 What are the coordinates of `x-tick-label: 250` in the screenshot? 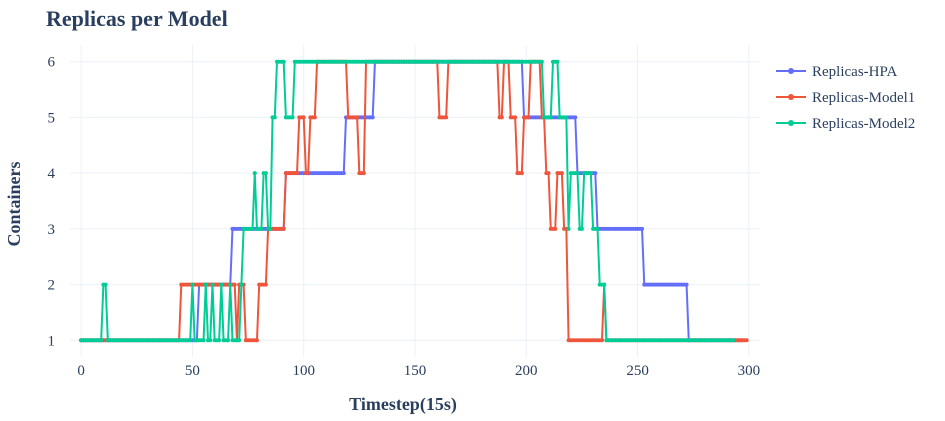 It's located at (637, 371).